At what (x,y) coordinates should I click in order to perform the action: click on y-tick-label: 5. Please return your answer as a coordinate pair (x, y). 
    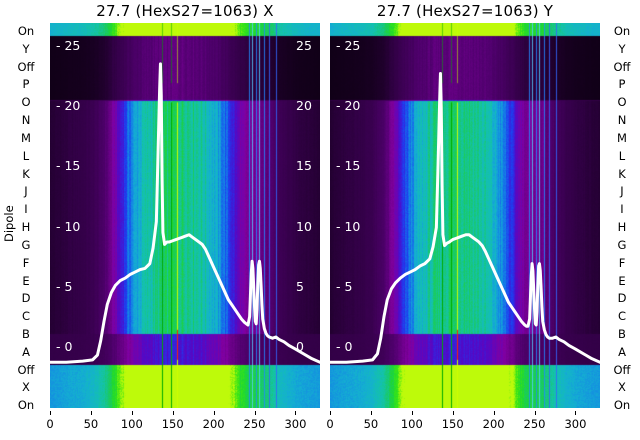
    Looking at the image, I should click on (300, 286).